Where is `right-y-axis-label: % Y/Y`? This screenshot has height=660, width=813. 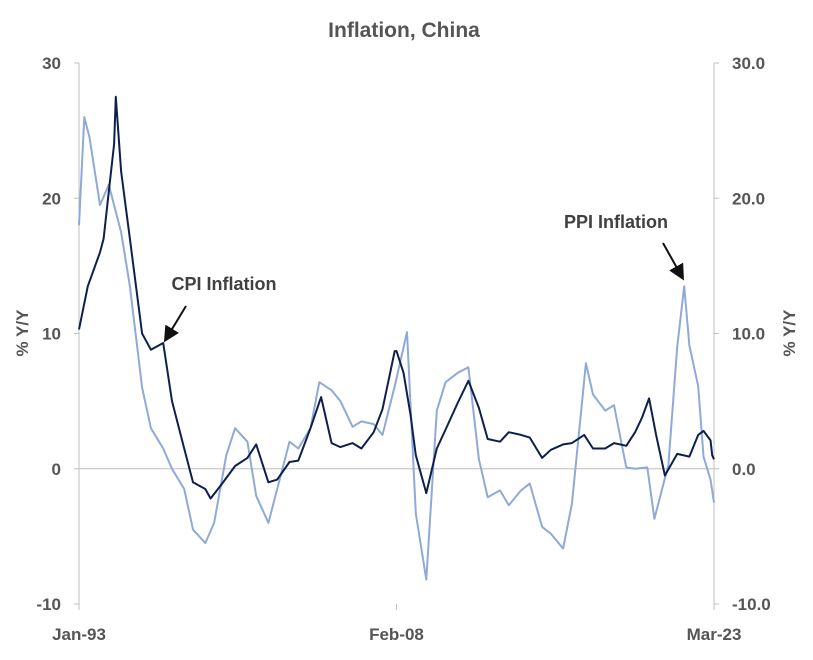
right-y-axis-label: % Y/Y is located at coordinates (789, 333).